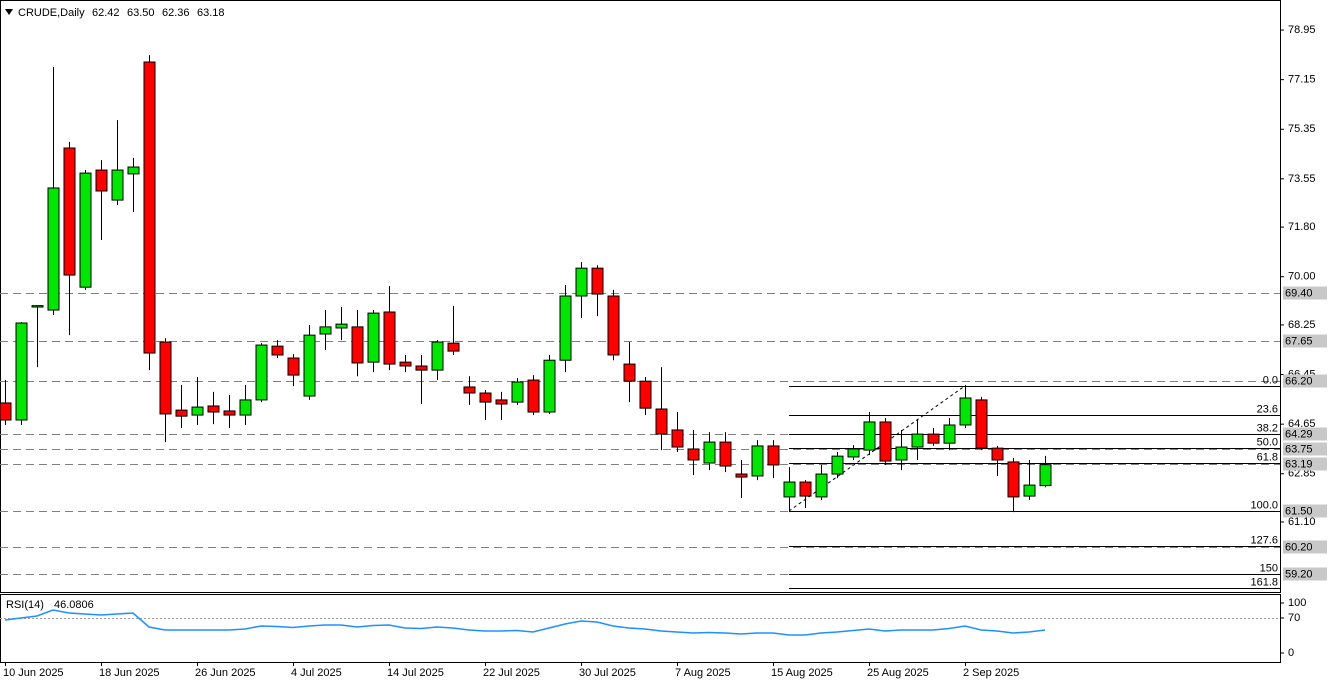  What do you see at coordinates (703, 673) in the screenshot?
I see `x-tick-label: 7 Aug 2025` at bounding box center [703, 673].